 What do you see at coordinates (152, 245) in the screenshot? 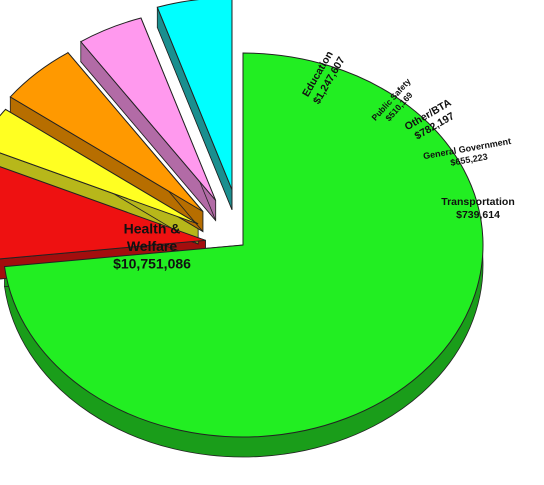
I see `slice-label-health-welfare: Health & Welfare $10,751,086` at bounding box center [152, 245].